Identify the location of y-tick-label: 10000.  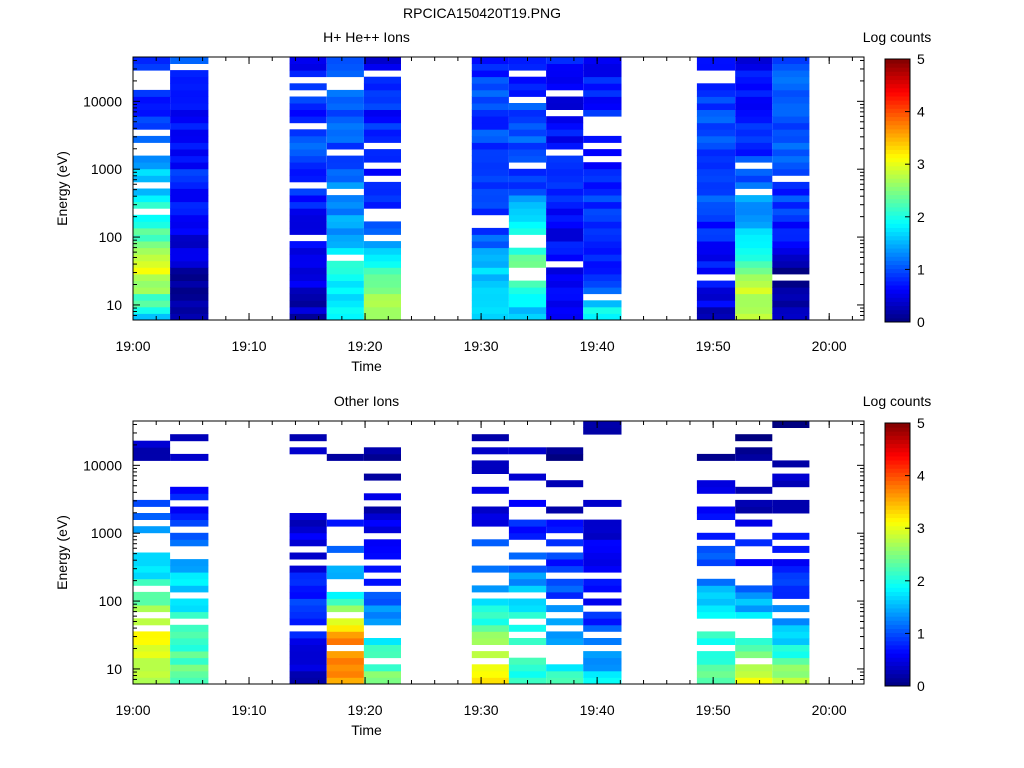
(102, 101).